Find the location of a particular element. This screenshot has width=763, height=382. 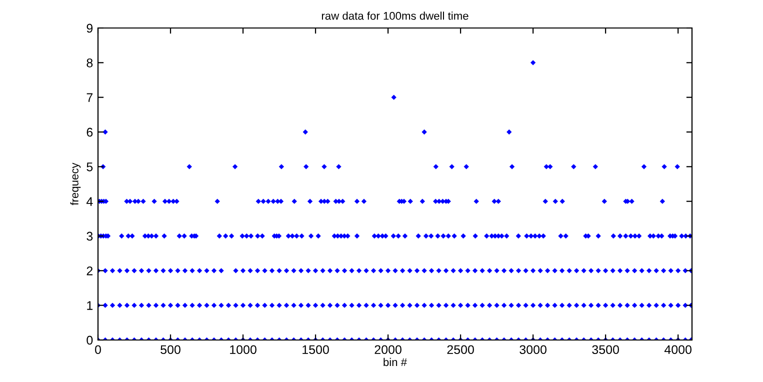

y-tick-label: 2 is located at coordinates (89, 271).